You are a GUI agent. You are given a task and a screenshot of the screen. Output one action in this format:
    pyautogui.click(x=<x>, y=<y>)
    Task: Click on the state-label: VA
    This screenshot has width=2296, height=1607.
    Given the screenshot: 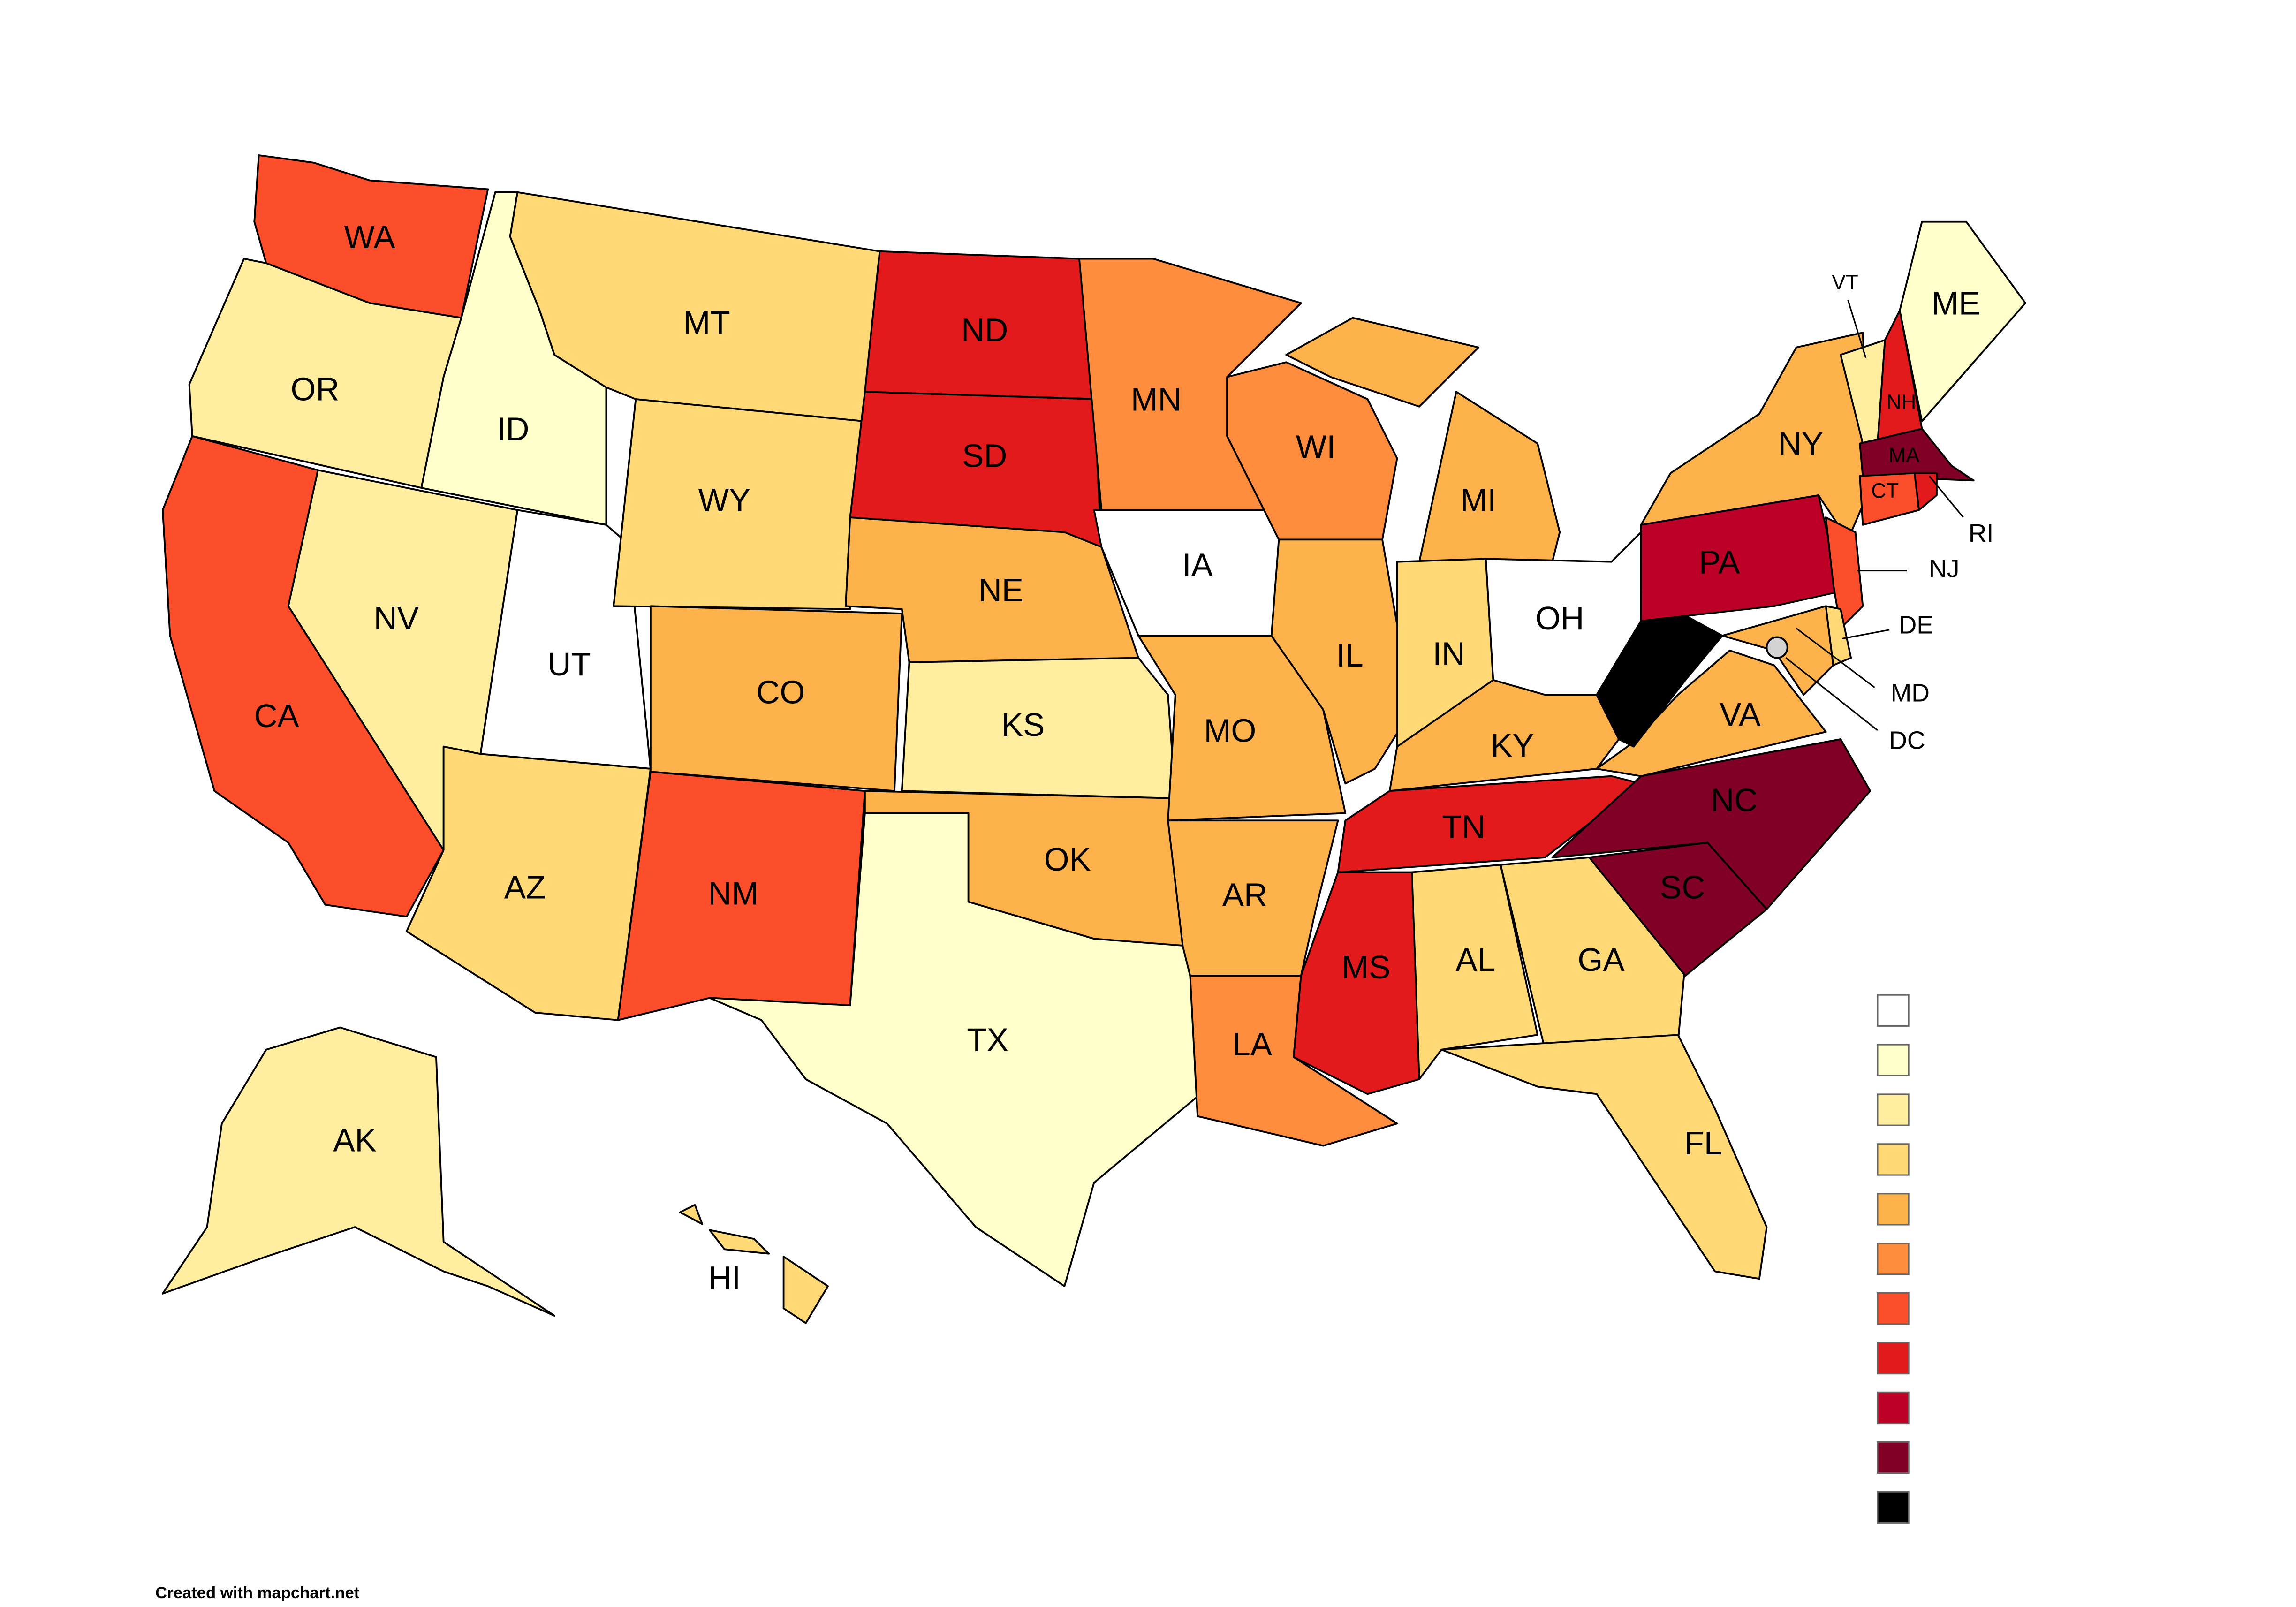 What is the action you would take?
    pyautogui.click(x=1740, y=714)
    